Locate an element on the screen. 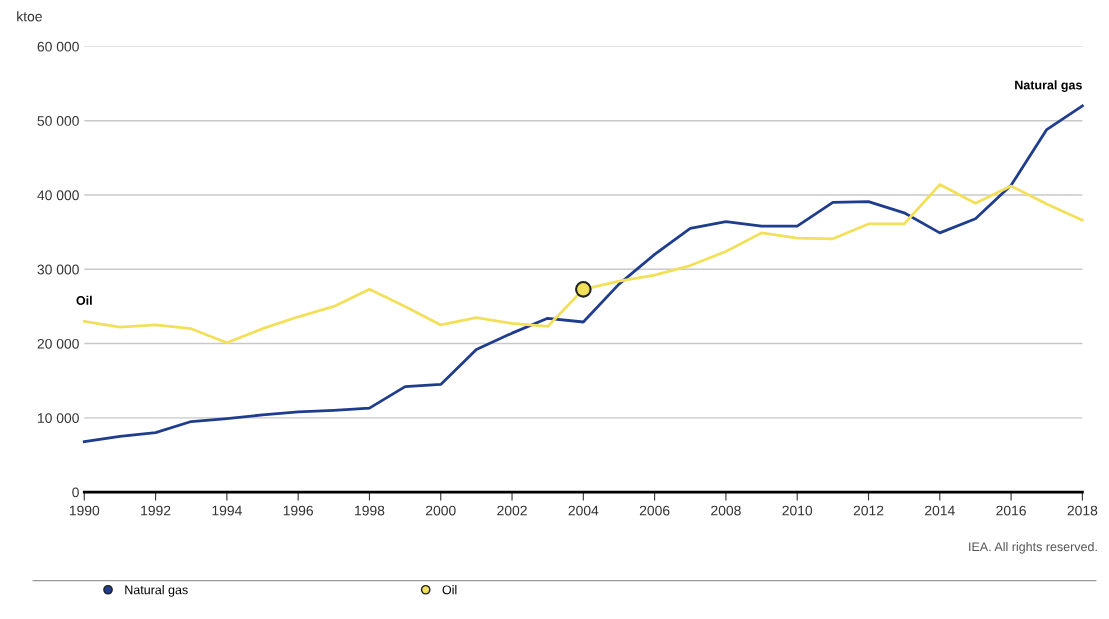 This screenshot has height=619, width=1109. x-tick-label: 2004 is located at coordinates (583, 510).